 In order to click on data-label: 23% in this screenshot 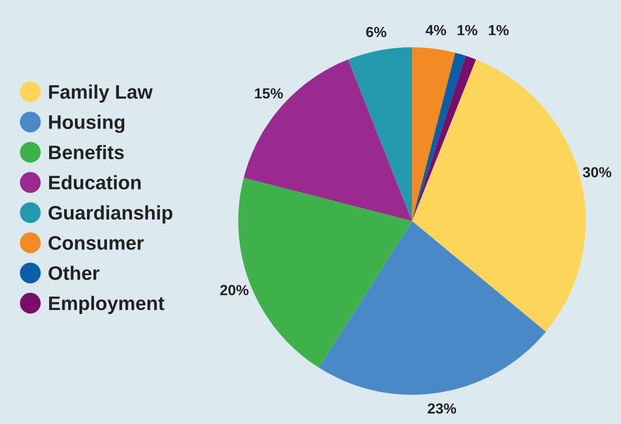, I will do `click(442, 408)`.